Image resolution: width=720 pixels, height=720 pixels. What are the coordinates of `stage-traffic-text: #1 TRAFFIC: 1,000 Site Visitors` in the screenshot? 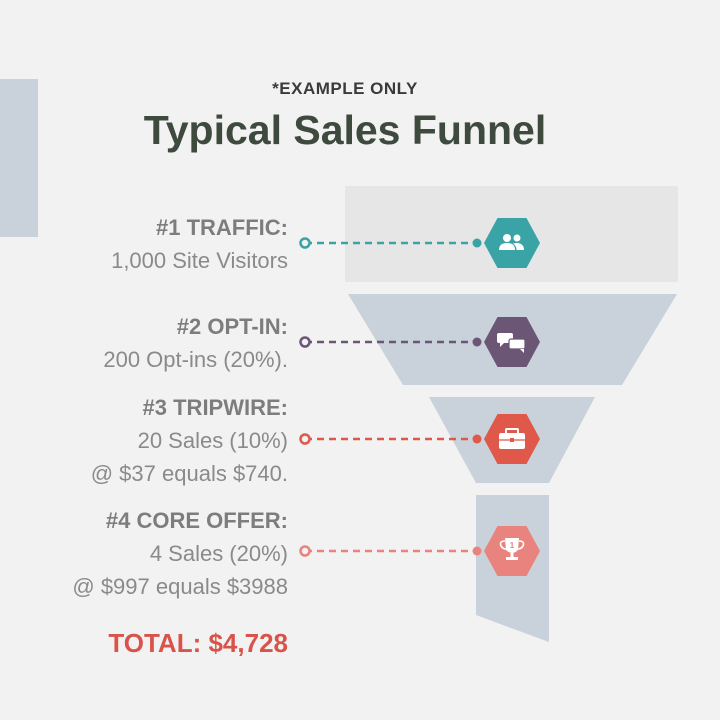 It's located at (199, 244).